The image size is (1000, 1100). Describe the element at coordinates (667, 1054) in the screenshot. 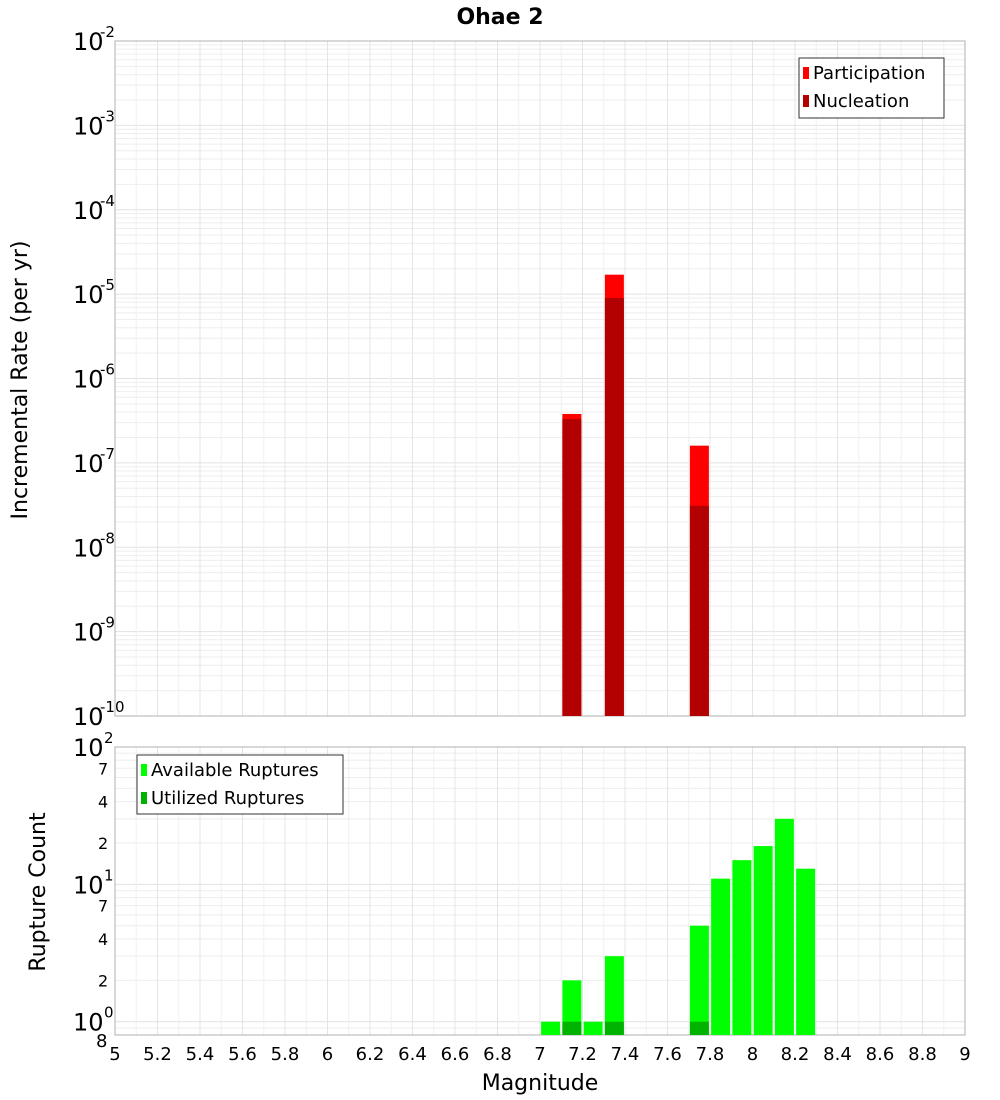

I see `x-tick-label: 7.6` at that location.